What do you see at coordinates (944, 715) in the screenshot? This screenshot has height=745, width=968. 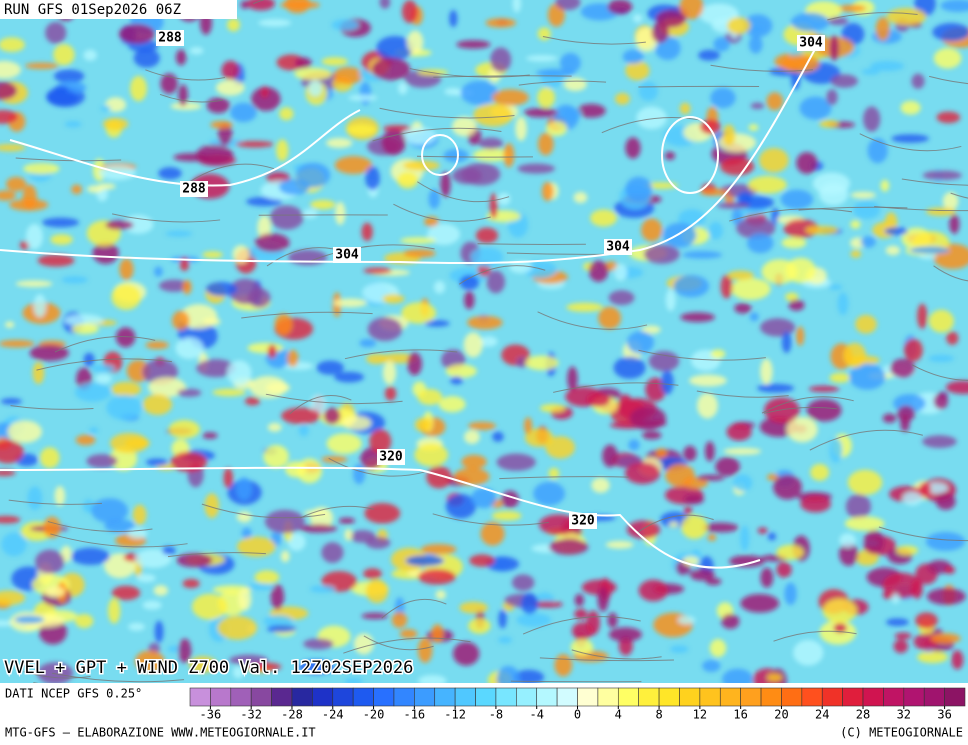 I see `colorbar-tick-label: 36` at bounding box center [944, 715].